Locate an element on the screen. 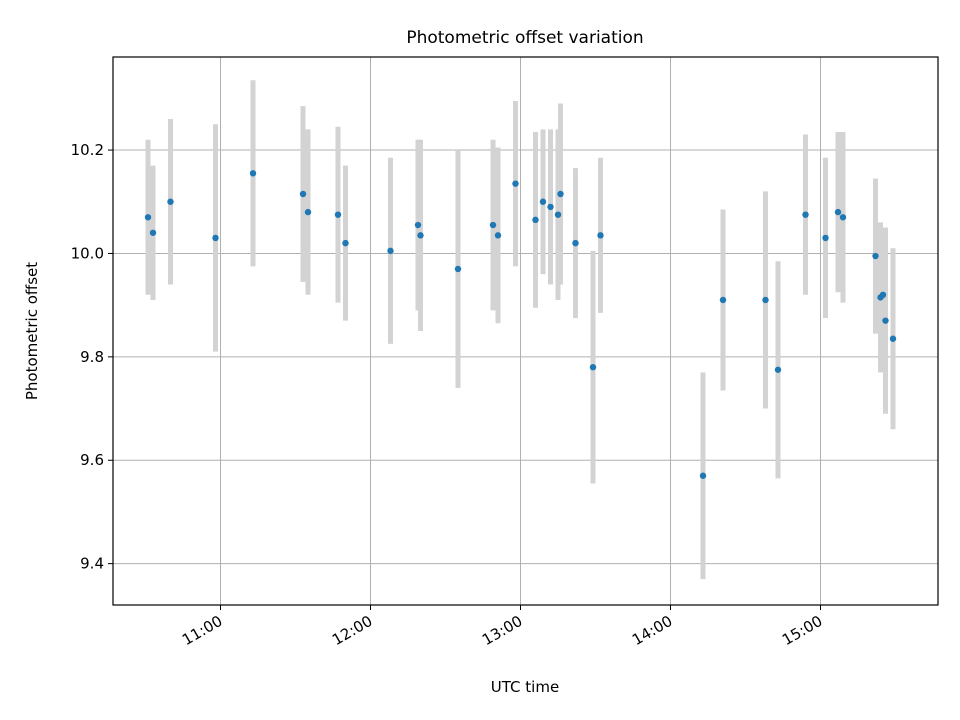 This screenshot has height=720, width=960. x-axis: 11:00 12:00 13:00 14:00 15:00 is located at coordinates (502, 627).